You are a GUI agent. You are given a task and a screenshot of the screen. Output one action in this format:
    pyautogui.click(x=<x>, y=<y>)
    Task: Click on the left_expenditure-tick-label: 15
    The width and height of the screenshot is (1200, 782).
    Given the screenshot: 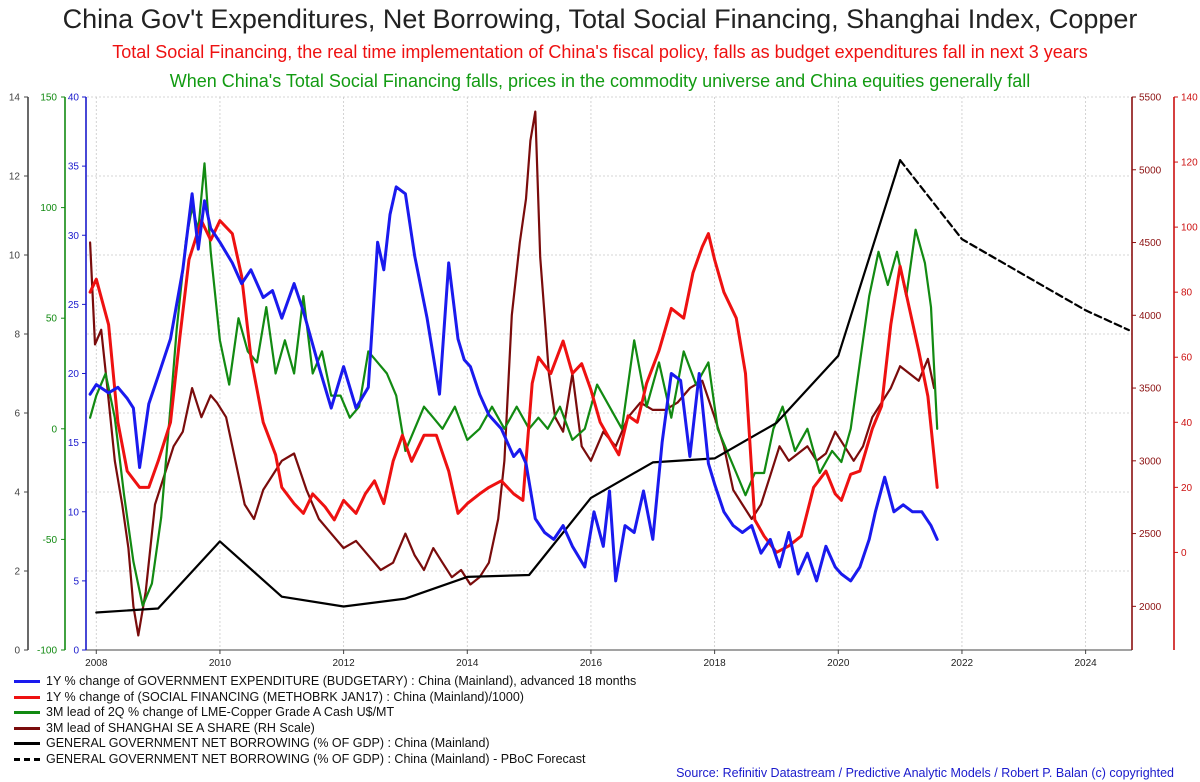 What is the action you would take?
    pyautogui.click(x=74, y=443)
    